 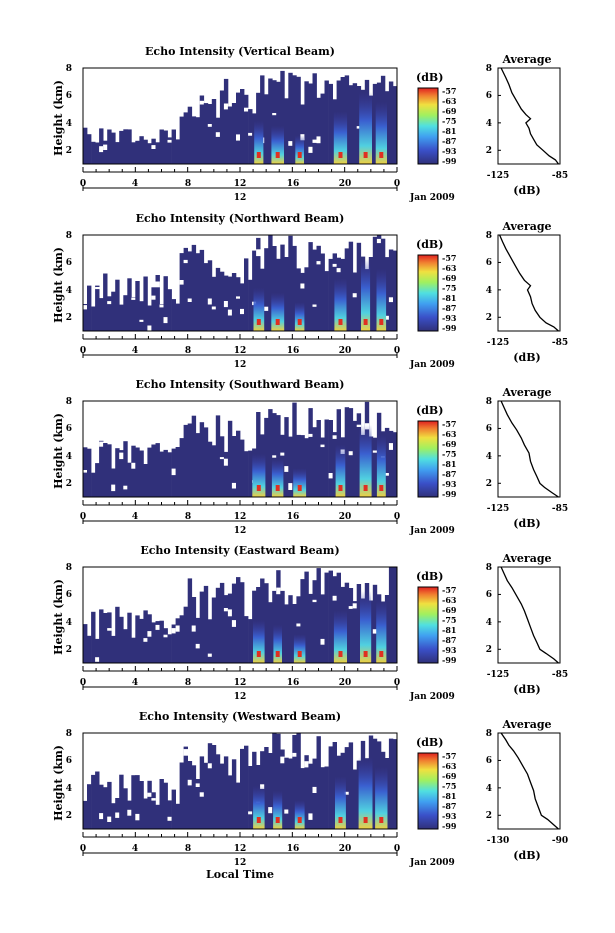 What do you see at coordinates (69, 595) in the screenshot?
I see `y-tick: 6` at bounding box center [69, 595].